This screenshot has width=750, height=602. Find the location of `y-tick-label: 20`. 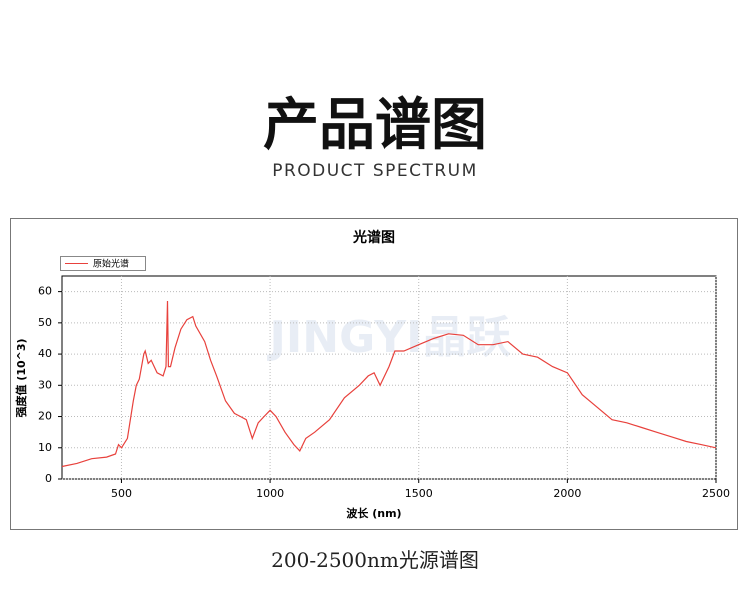

y-tick-label: 20 is located at coordinates (45, 416).